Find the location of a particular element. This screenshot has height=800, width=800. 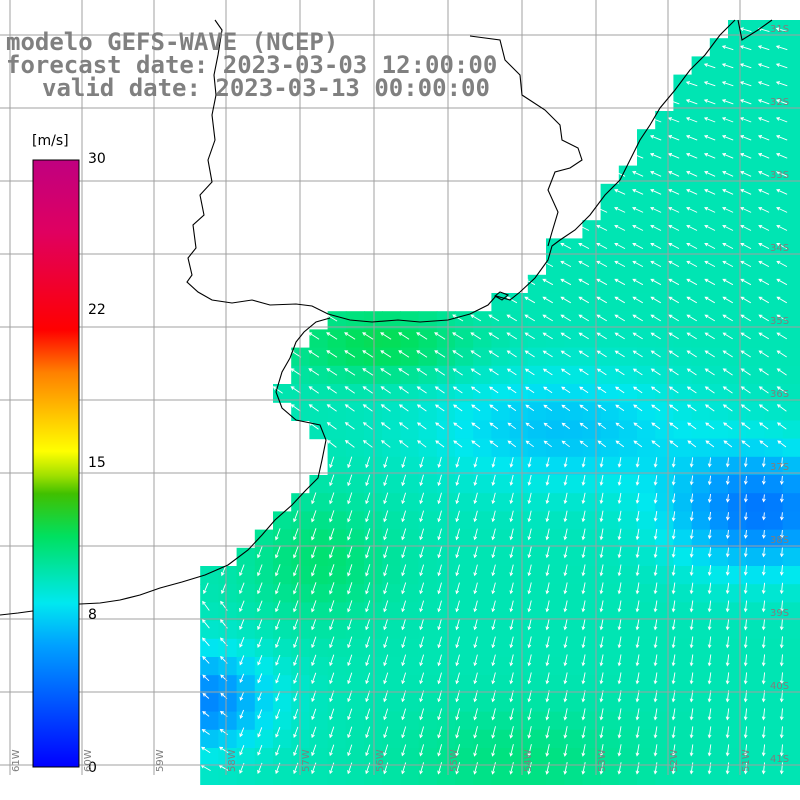

longitude-label: 51W is located at coordinates (746, 760).